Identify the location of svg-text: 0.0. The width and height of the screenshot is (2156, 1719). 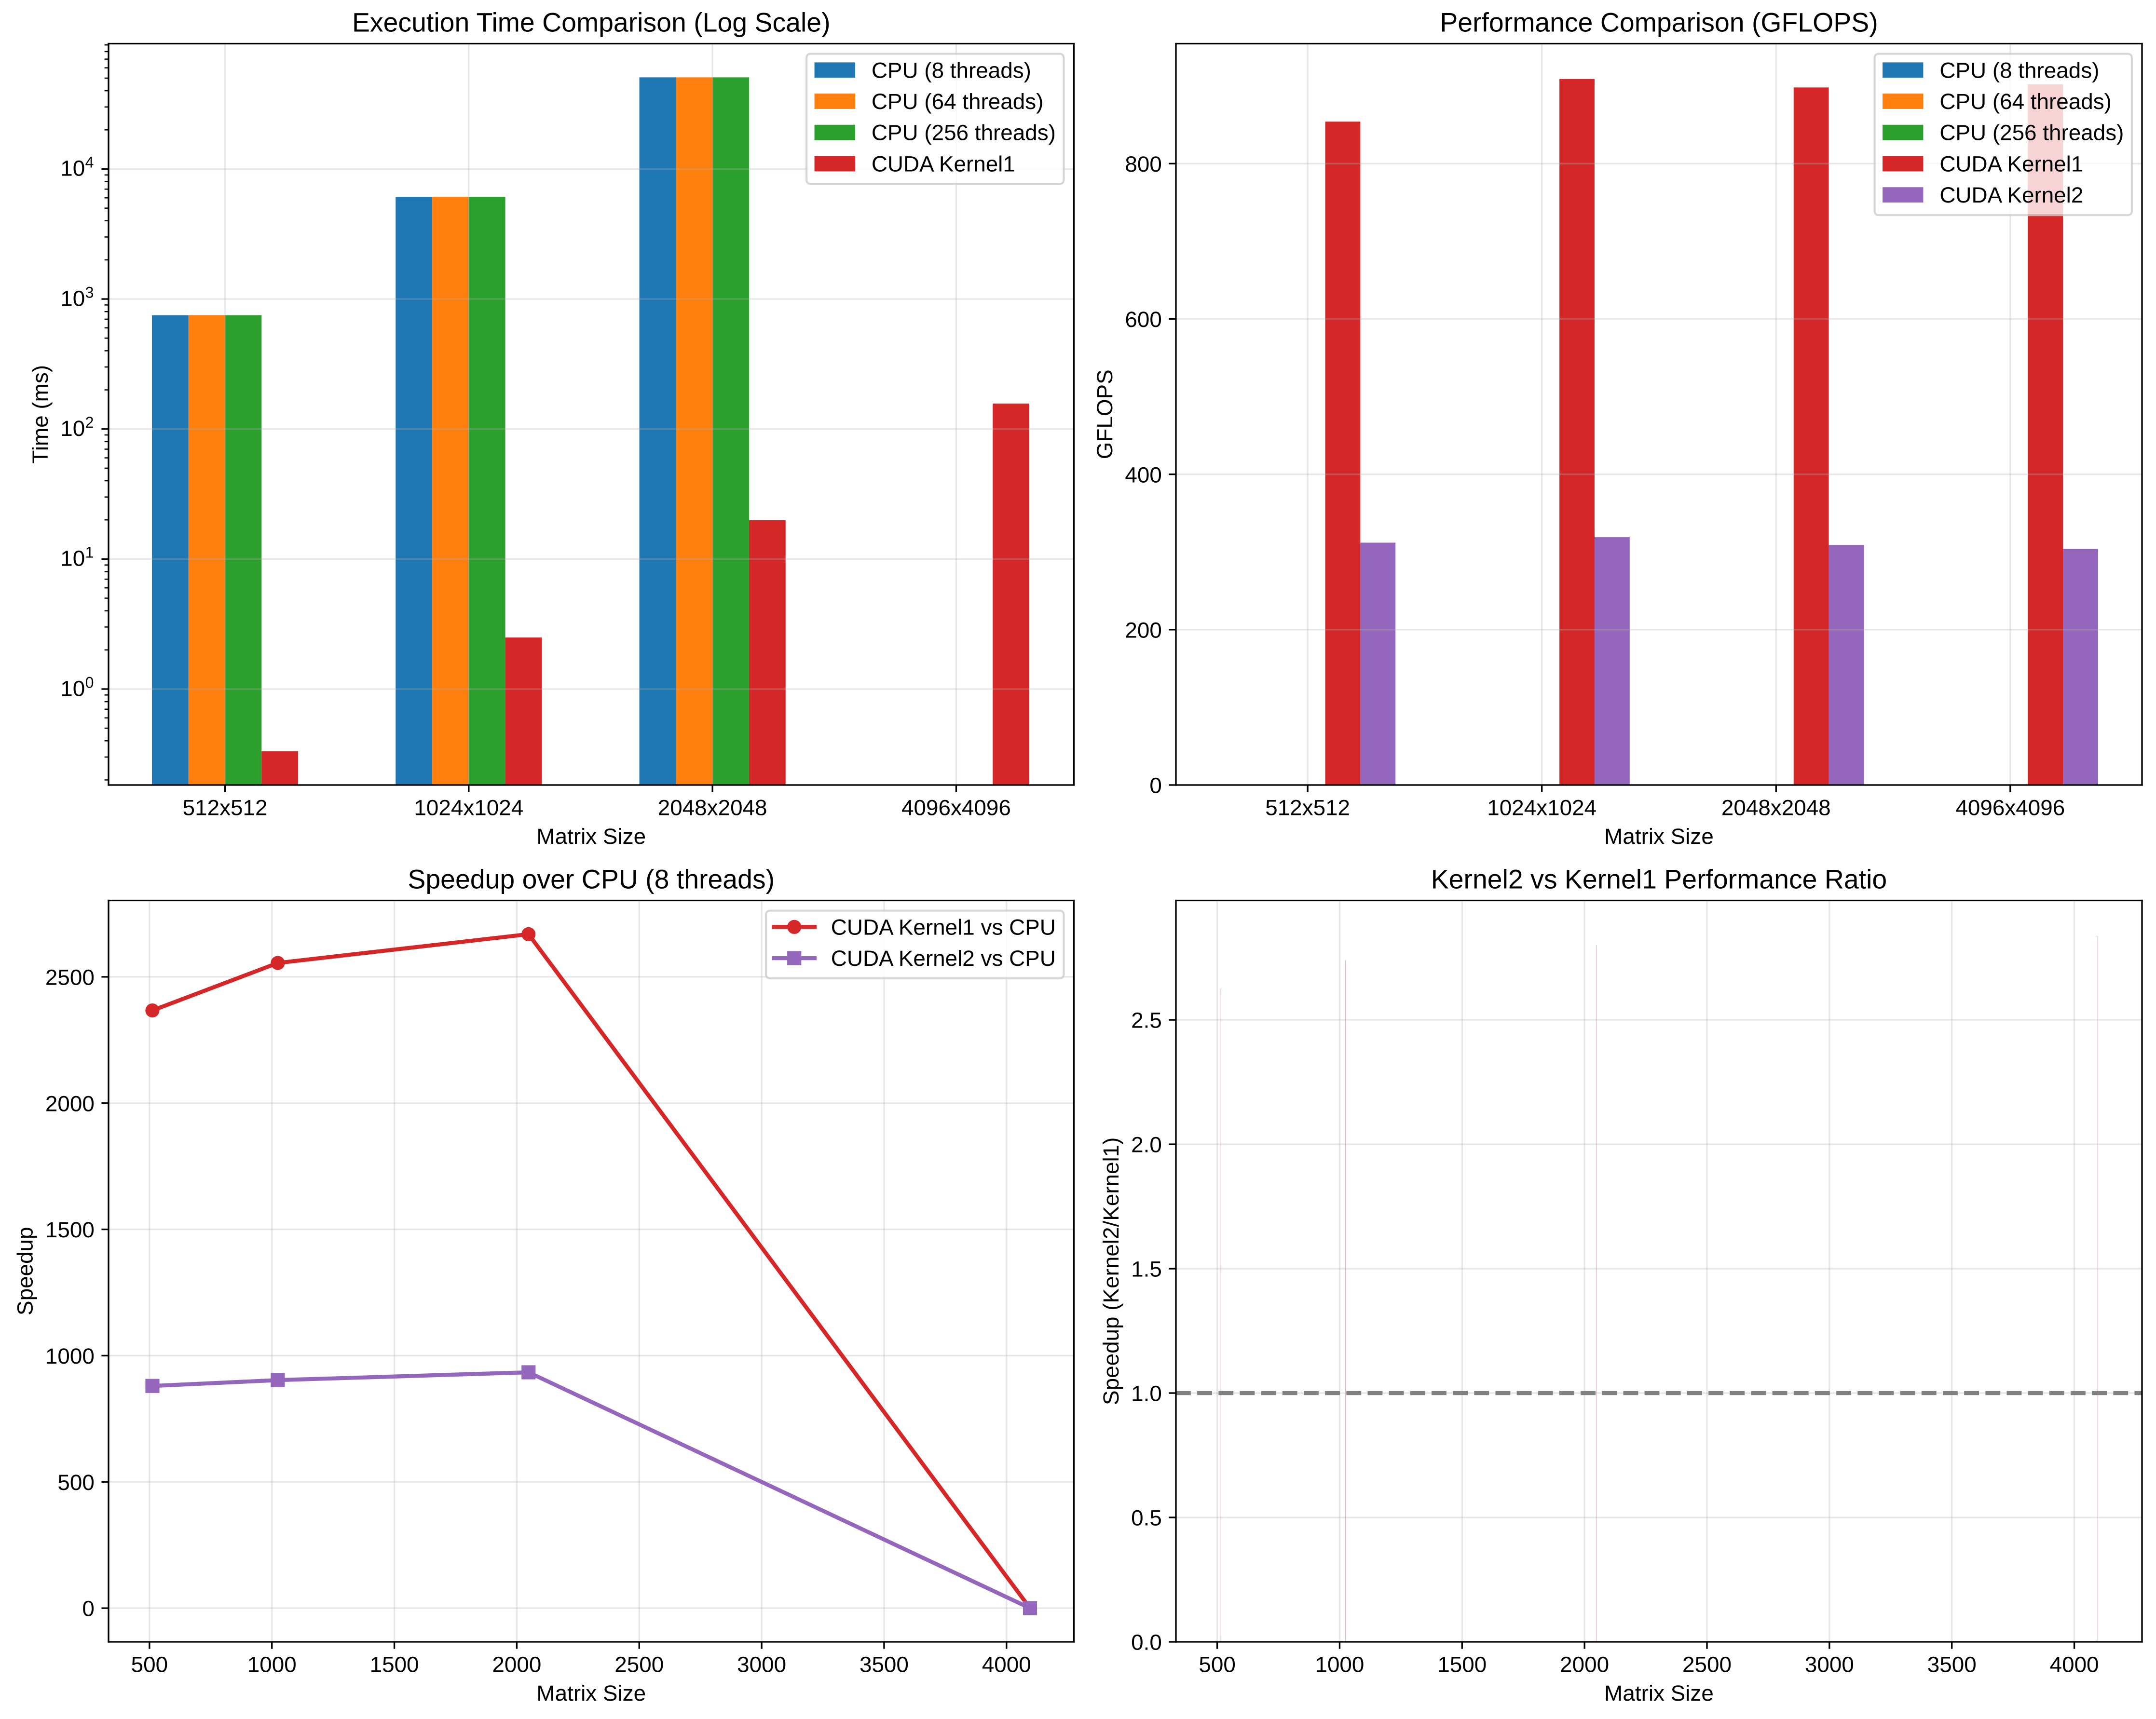
(1146, 1642).